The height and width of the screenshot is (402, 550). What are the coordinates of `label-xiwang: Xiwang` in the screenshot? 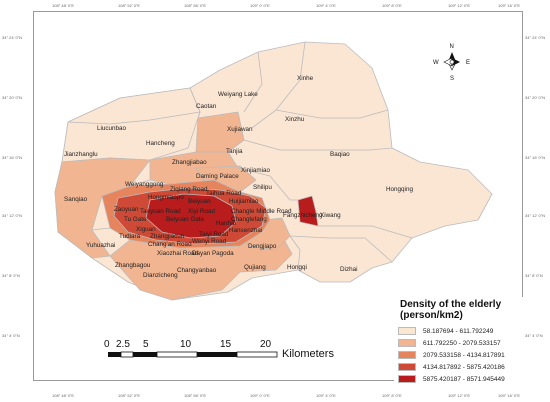 It's located at (330, 215).